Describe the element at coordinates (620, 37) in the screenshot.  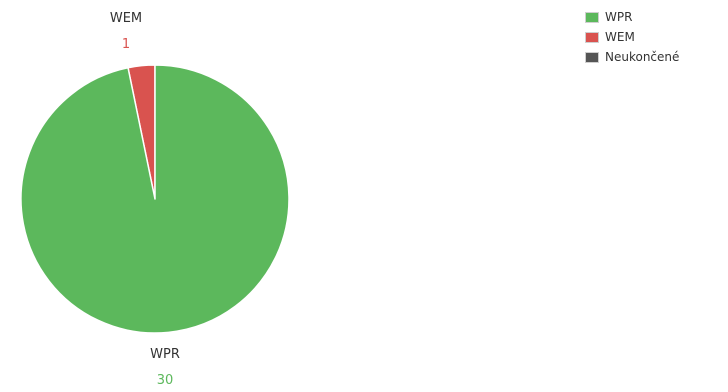
I see `legend-label-wem: WEM` at that location.